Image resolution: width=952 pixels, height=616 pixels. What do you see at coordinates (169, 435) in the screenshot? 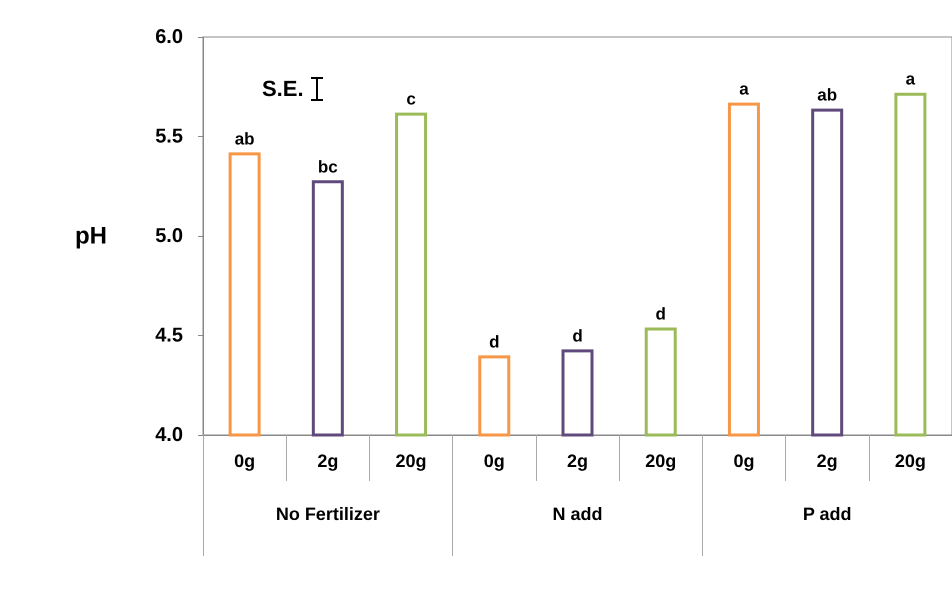
I see `y-tick-label: 4.0` at bounding box center [169, 435].